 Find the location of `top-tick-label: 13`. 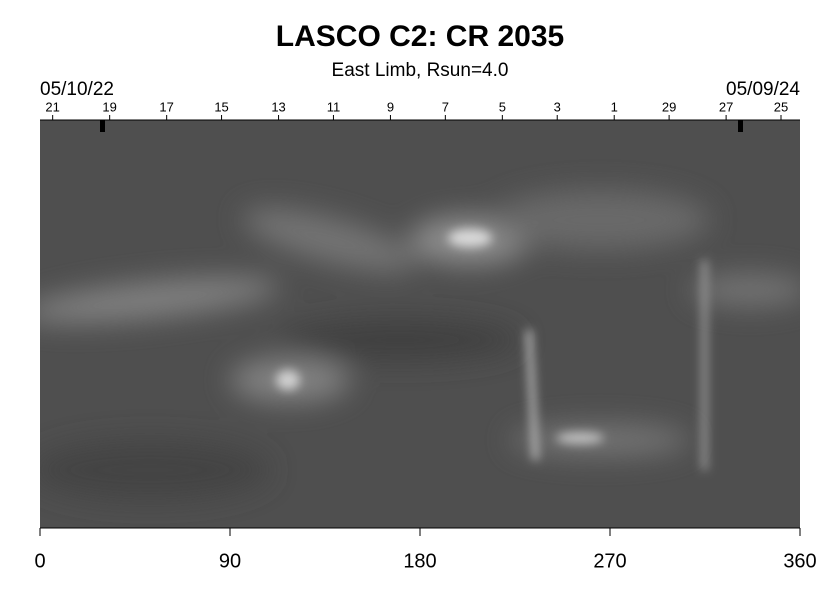

top-tick-label: 13 is located at coordinates (278, 106).